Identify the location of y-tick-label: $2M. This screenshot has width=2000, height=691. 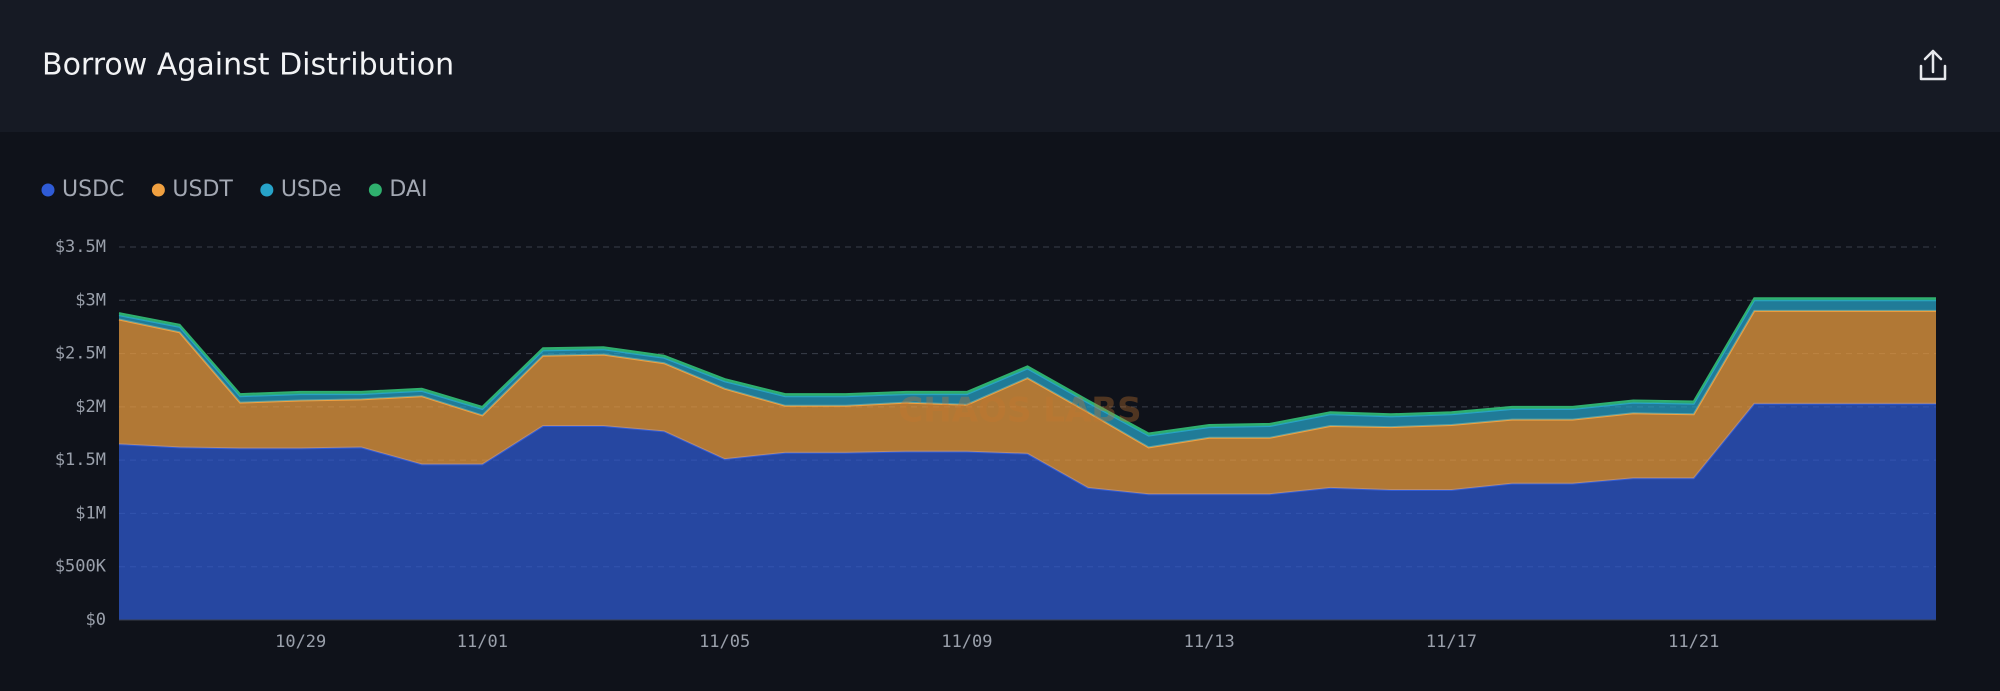
(90, 407).